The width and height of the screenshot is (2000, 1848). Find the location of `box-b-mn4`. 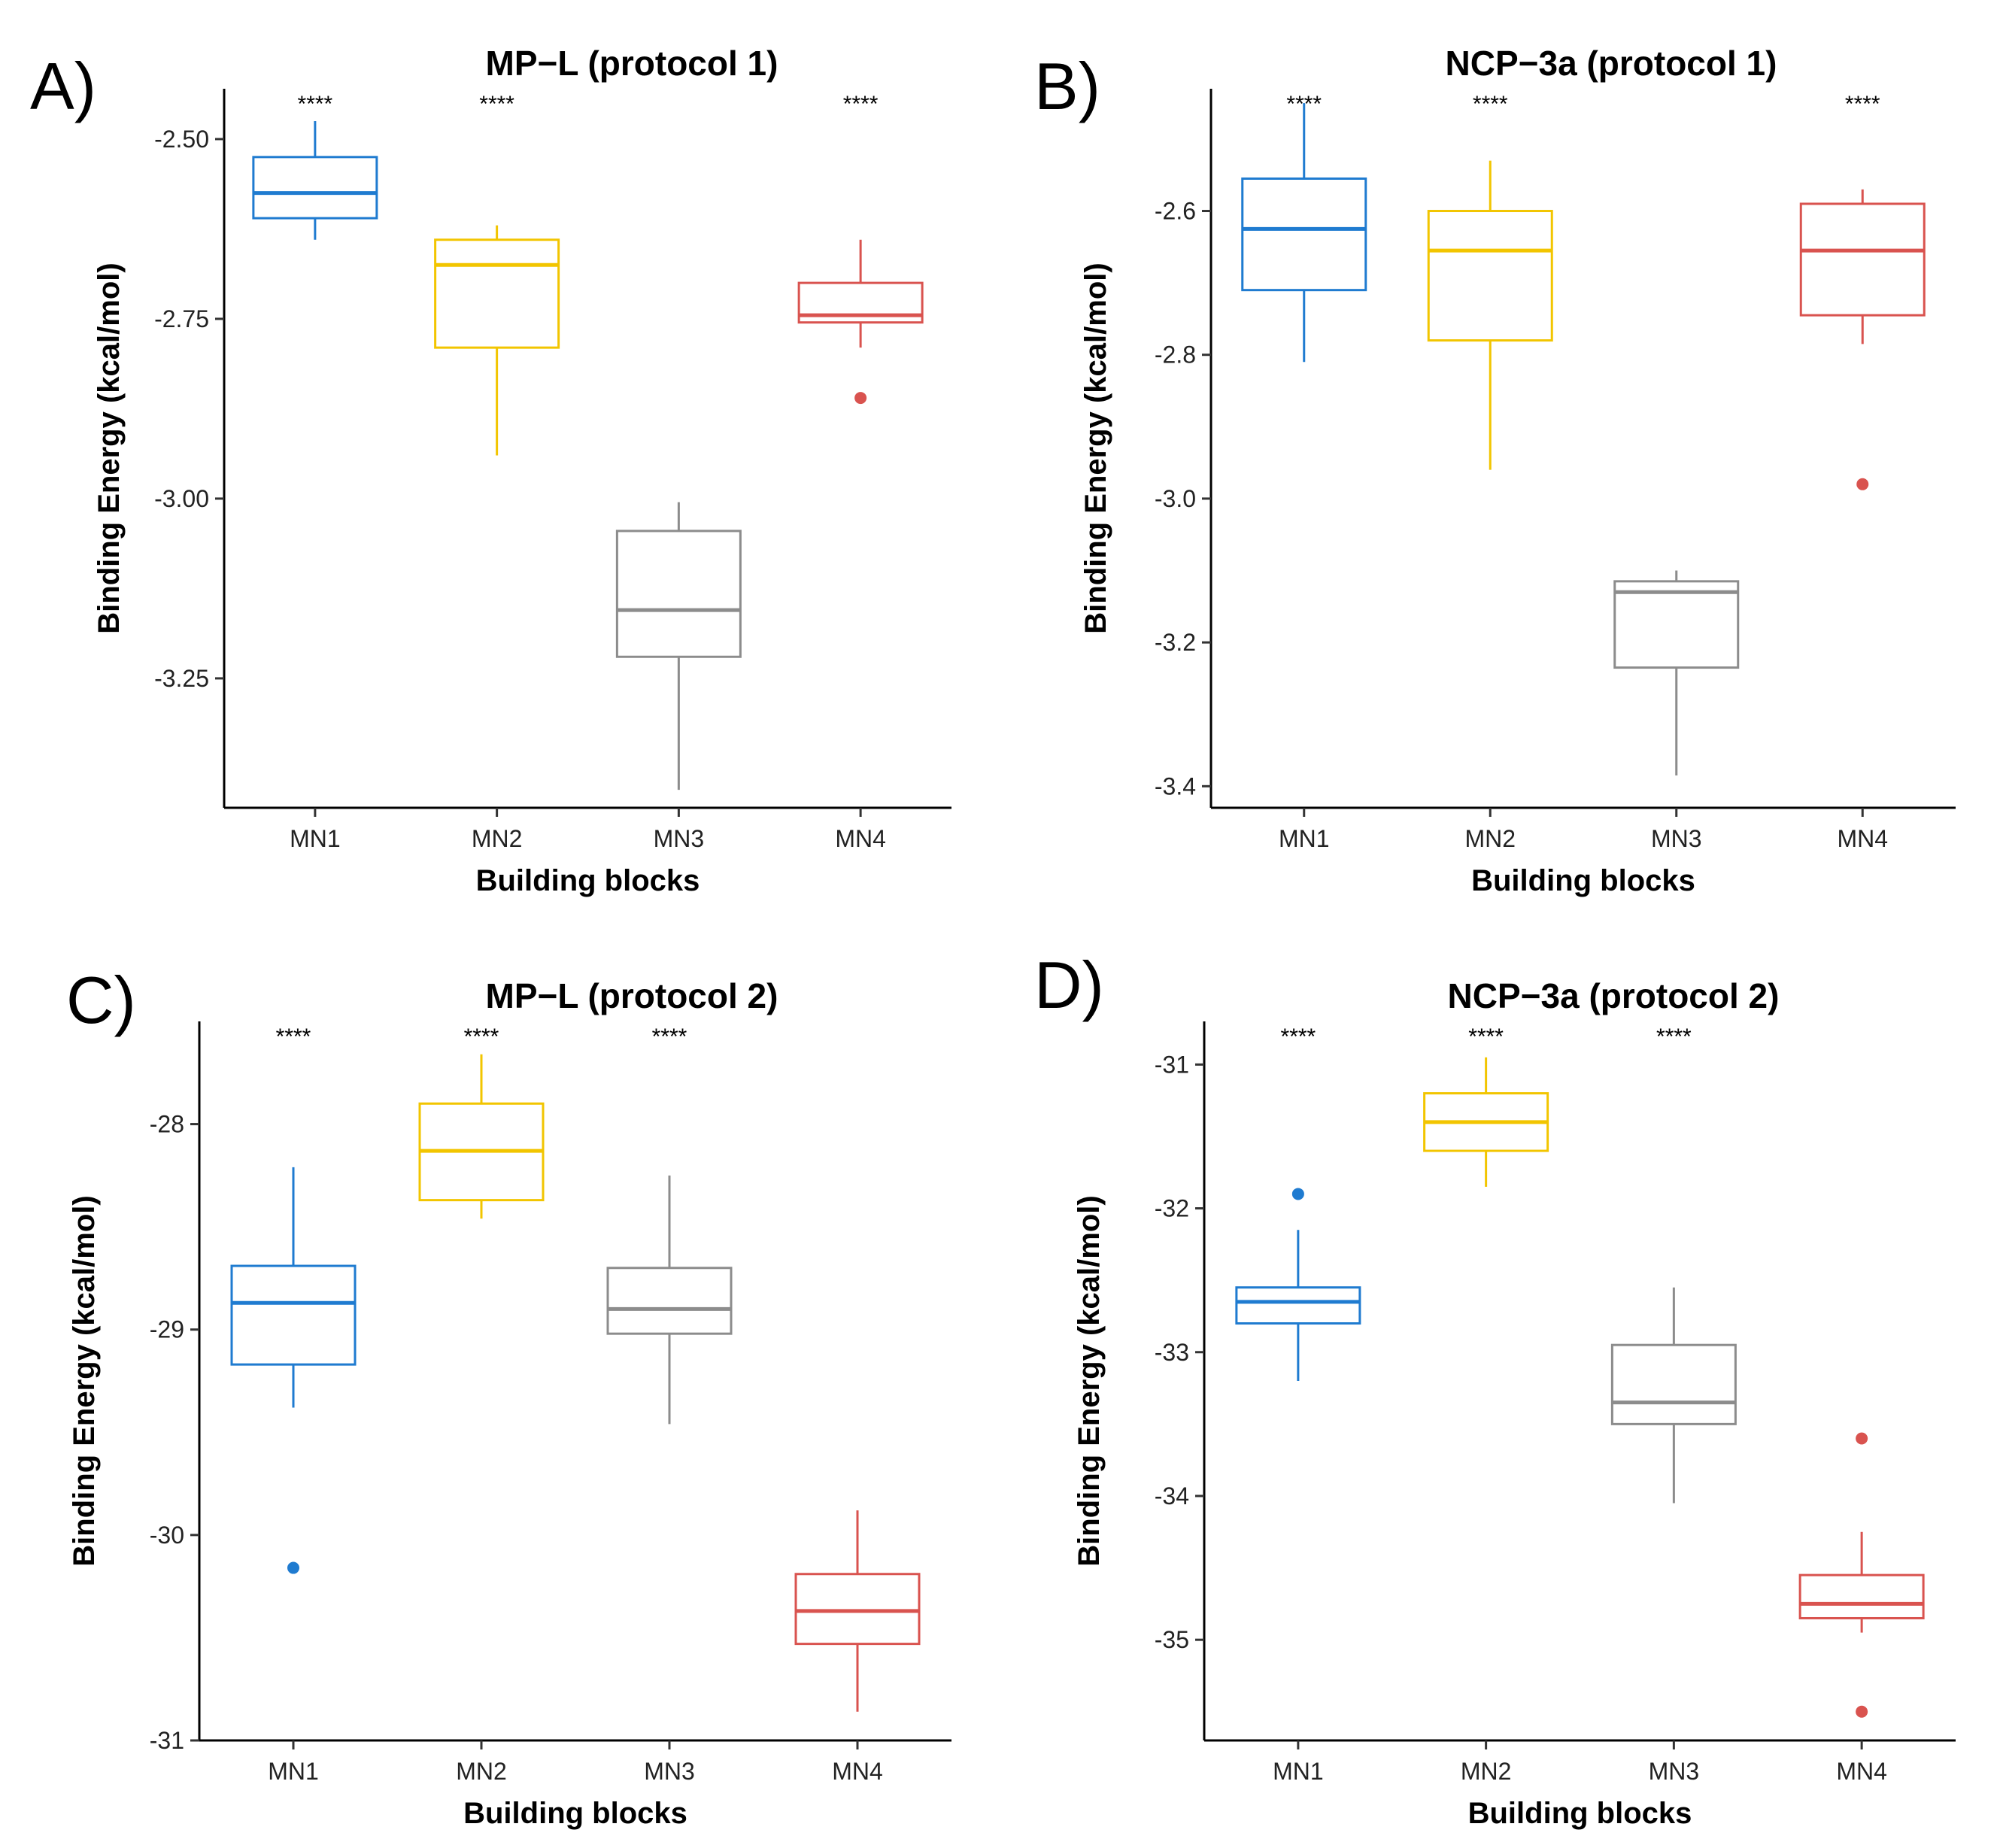

box-b-mn4 is located at coordinates (1862, 339).